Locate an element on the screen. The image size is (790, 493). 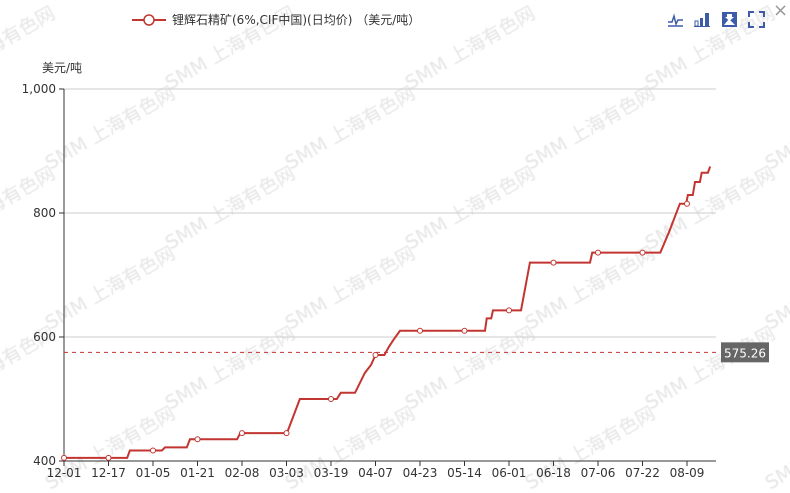
reference-label-bg is located at coordinates (745, 352).